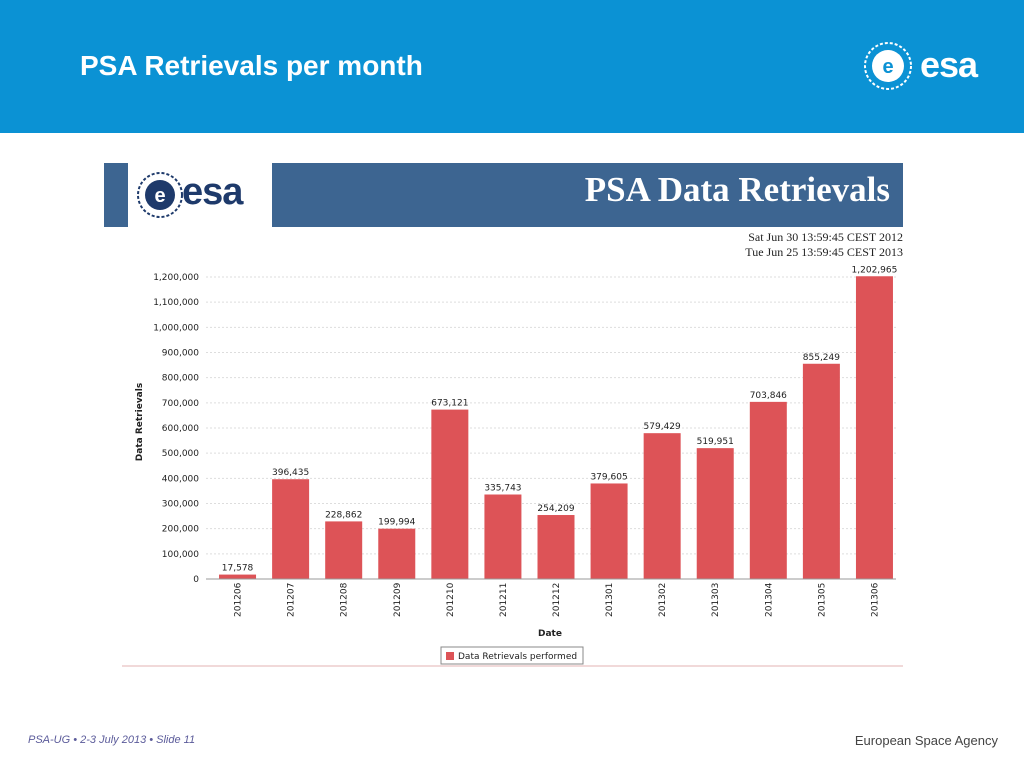 The height and width of the screenshot is (768, 1024). I want to click on y-tick-label: 700,000, so click(180, 404).